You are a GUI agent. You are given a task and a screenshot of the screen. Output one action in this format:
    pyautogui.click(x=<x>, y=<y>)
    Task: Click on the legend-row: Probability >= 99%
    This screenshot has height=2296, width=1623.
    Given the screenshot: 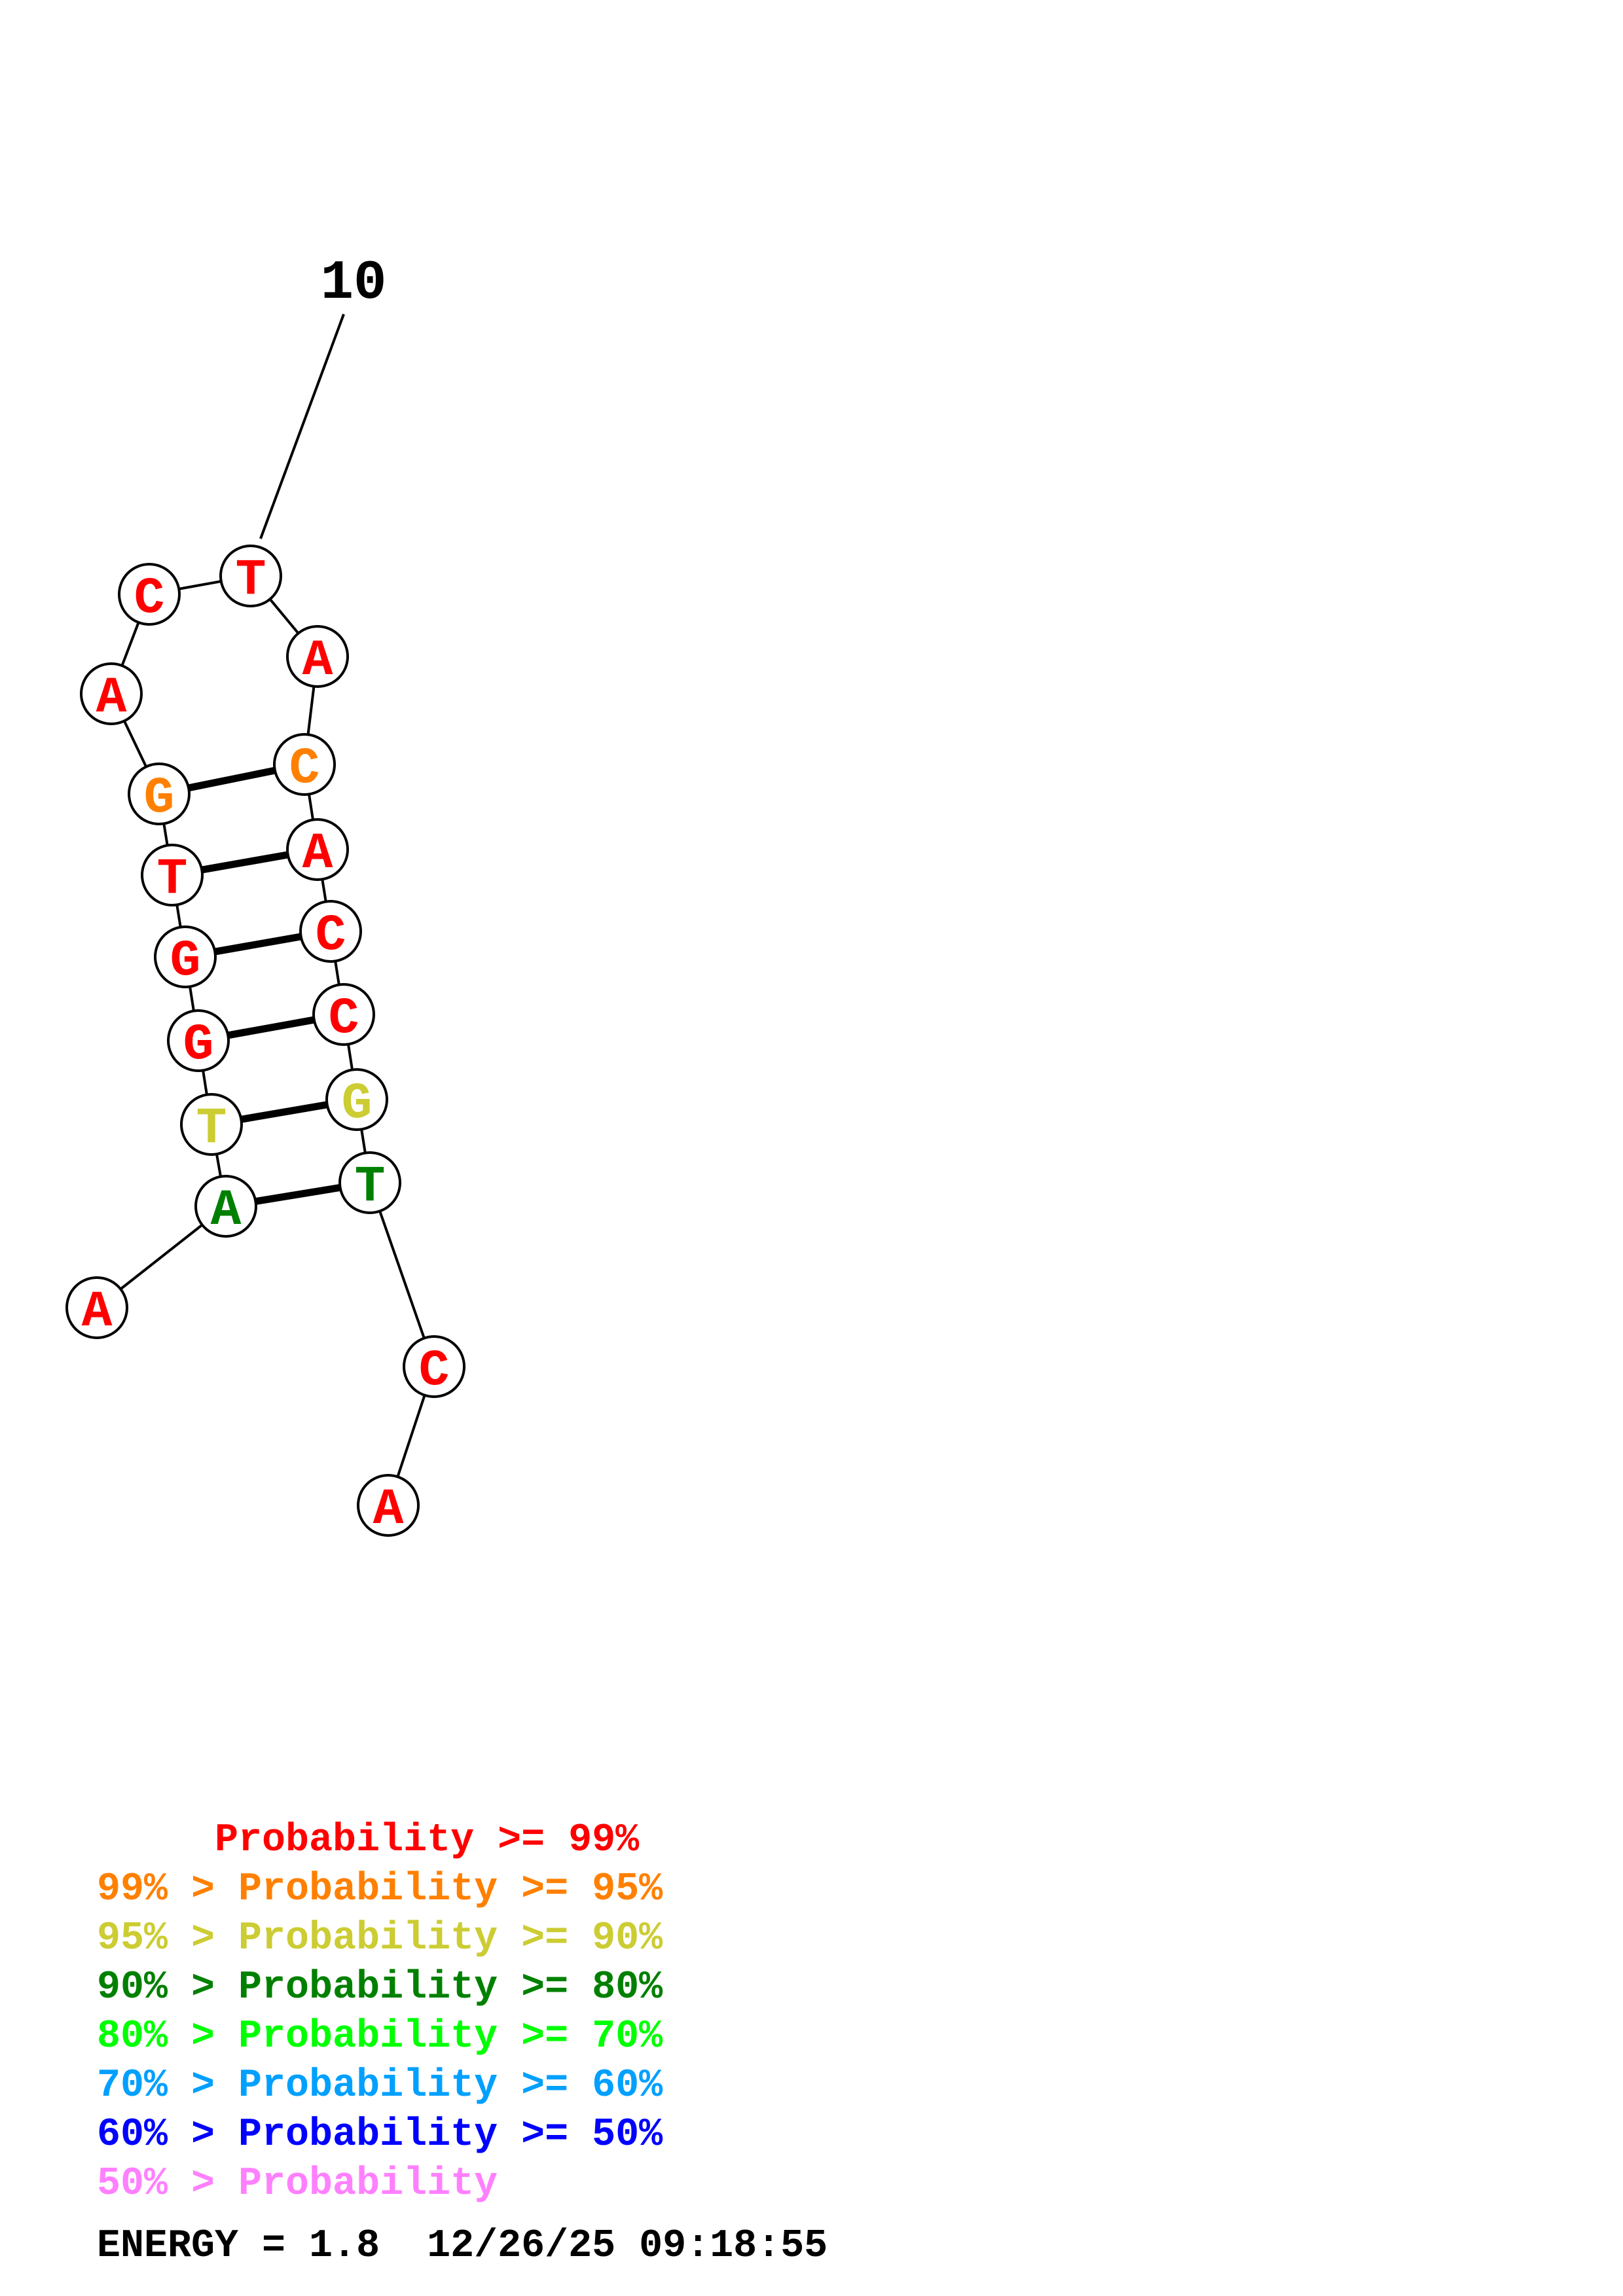 What is the action you would take?
    pyautogui.click(x=368, y=1840)
    